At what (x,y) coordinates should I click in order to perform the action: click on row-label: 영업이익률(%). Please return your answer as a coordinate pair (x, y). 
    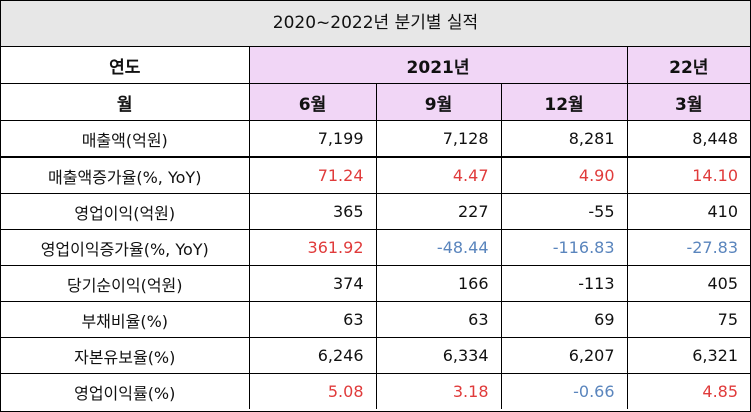
    Looking at the image, I should click on (125, 391).